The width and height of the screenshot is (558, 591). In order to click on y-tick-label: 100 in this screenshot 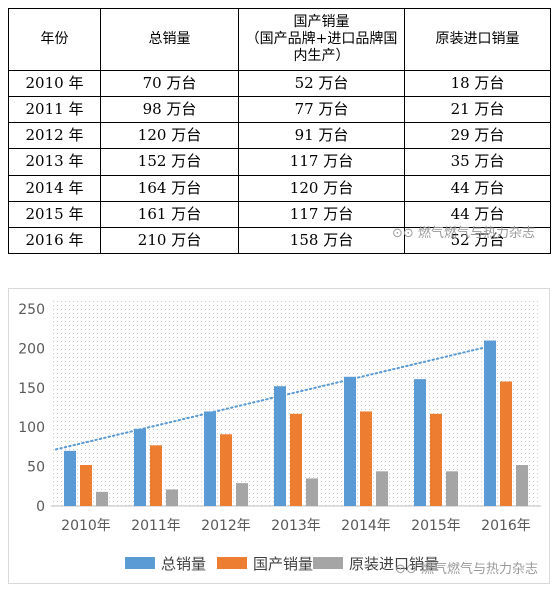, I will do `click(31, 428)`.